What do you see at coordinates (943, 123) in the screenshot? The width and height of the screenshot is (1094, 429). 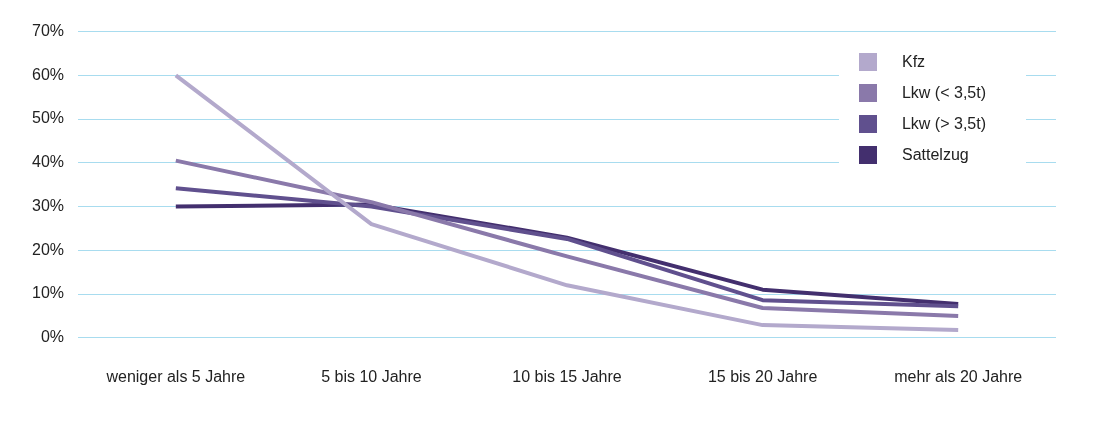 I see `legend-label: Lkw (> 3,5t)` at bounding box center [943, 123].